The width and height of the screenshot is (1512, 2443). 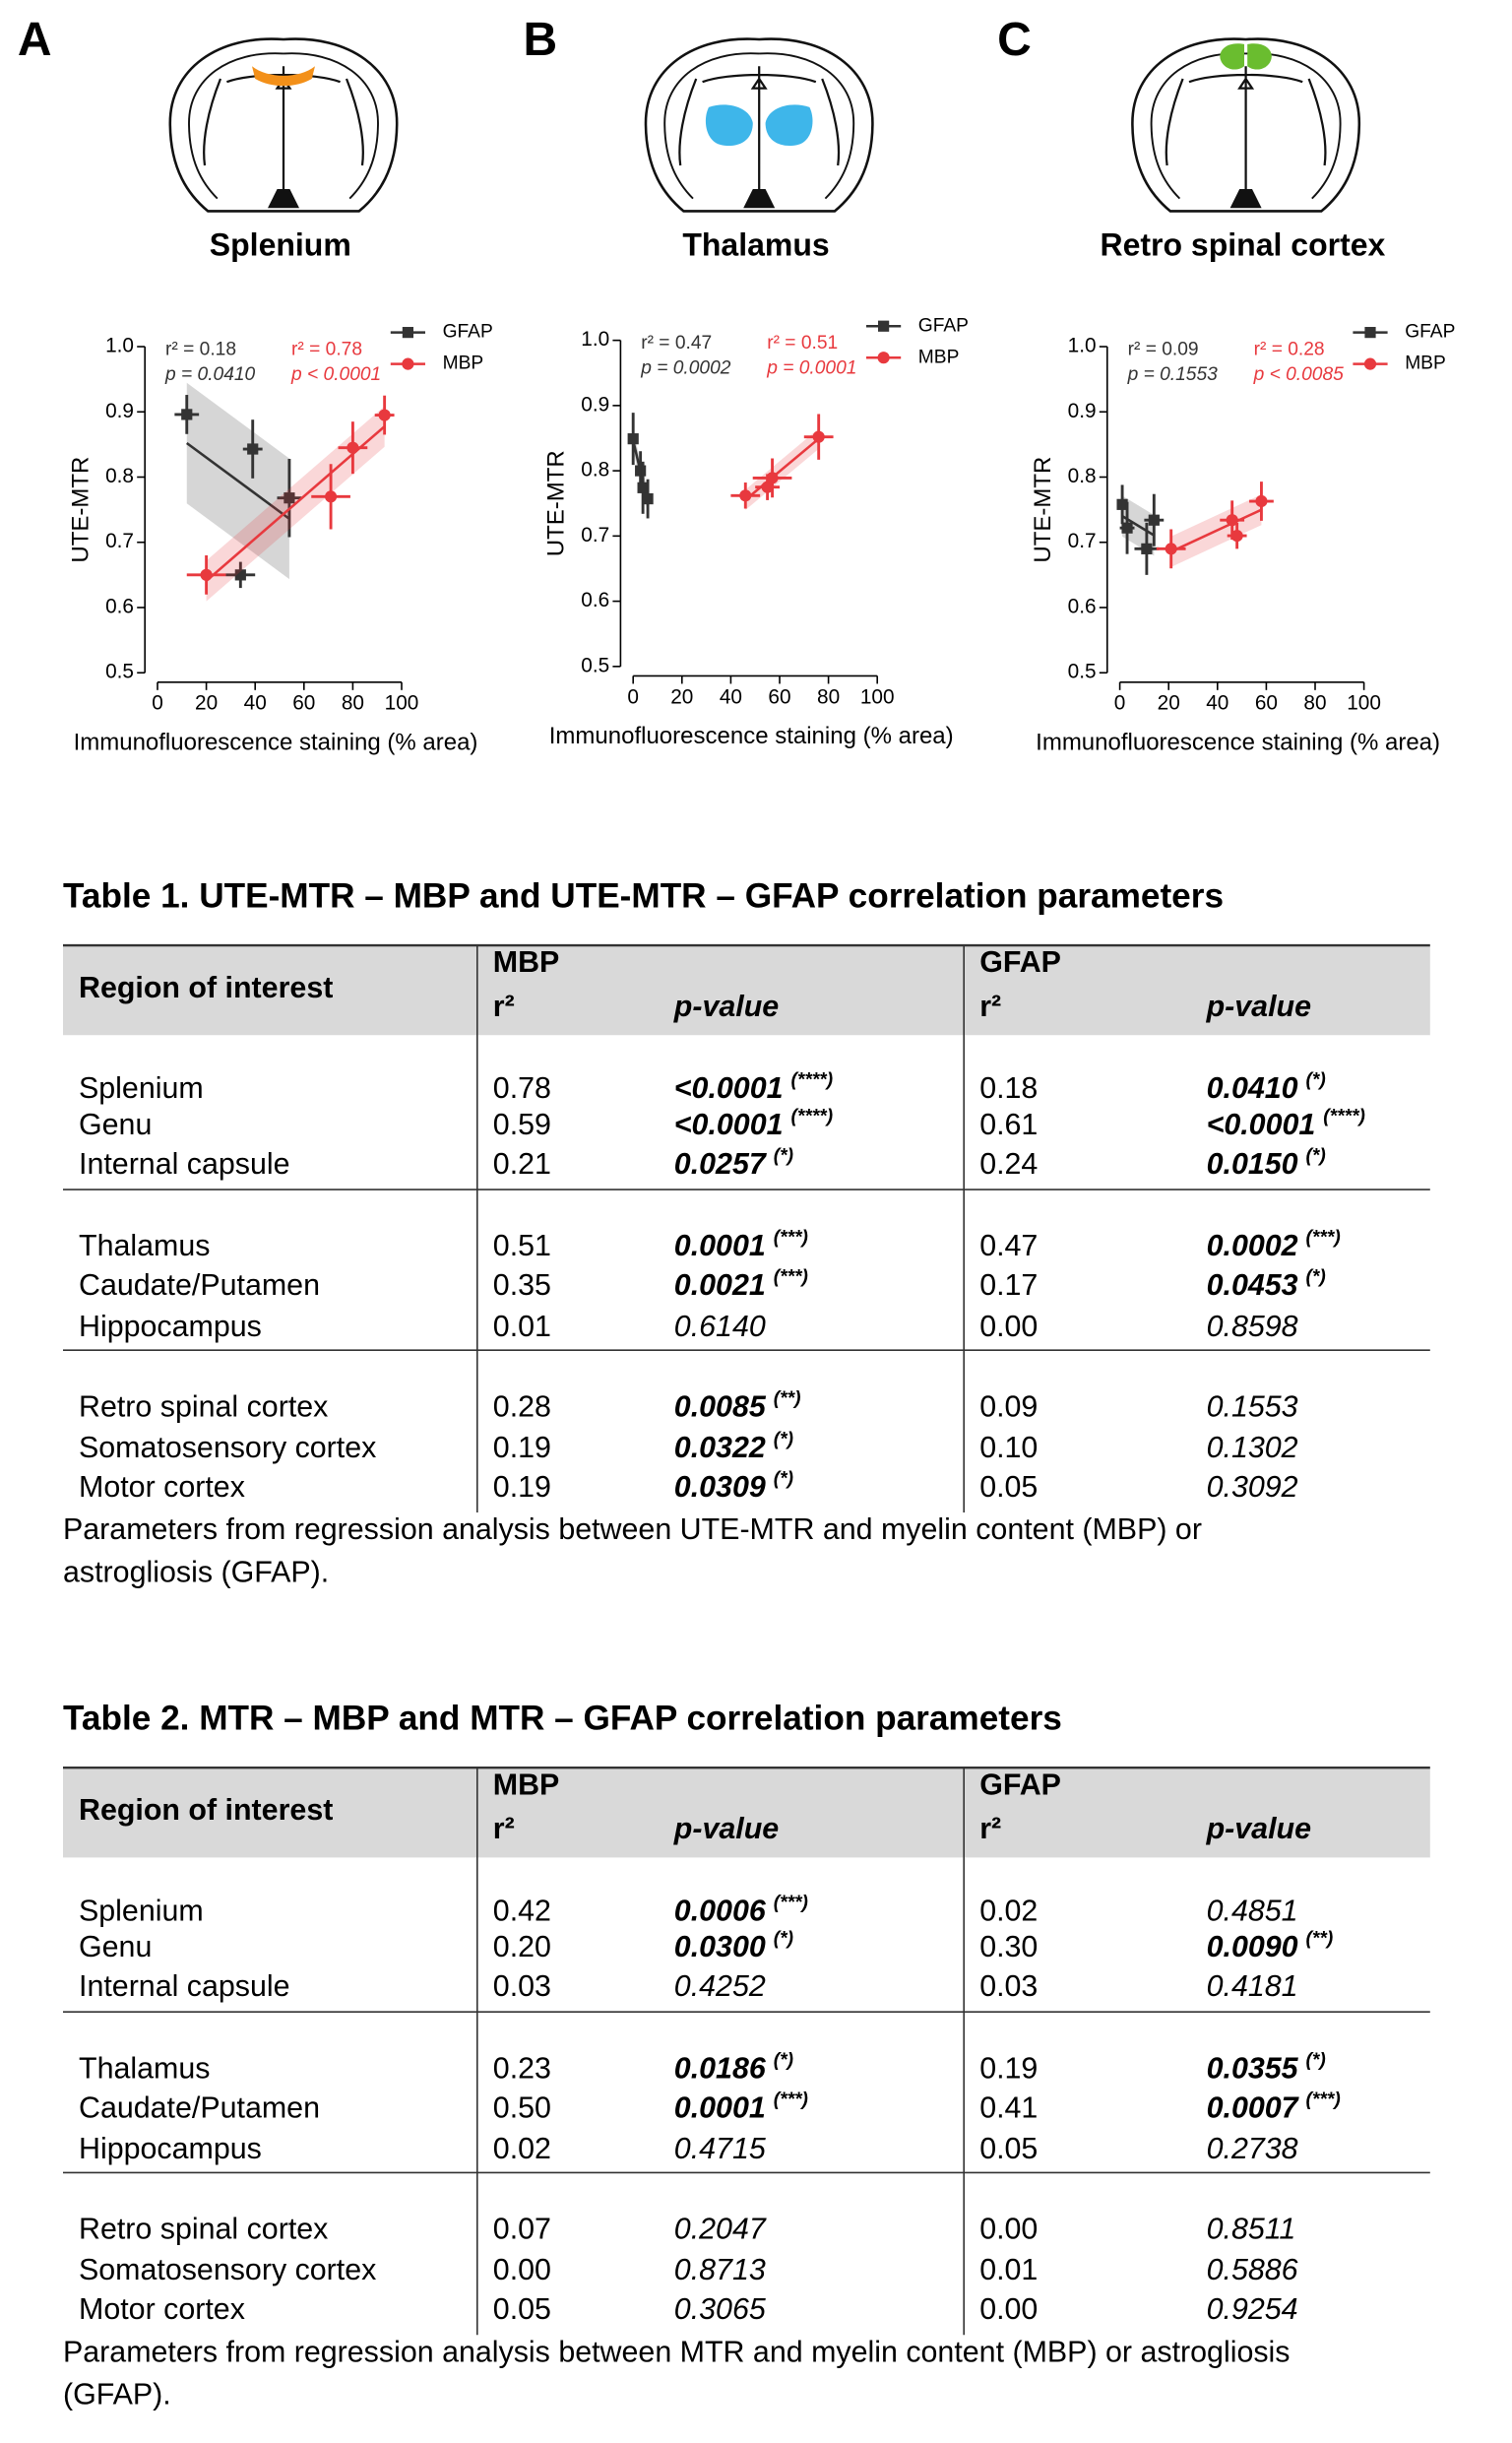 I want to click on p-annotation: p = 0.0002, so click(x=685, y=367).